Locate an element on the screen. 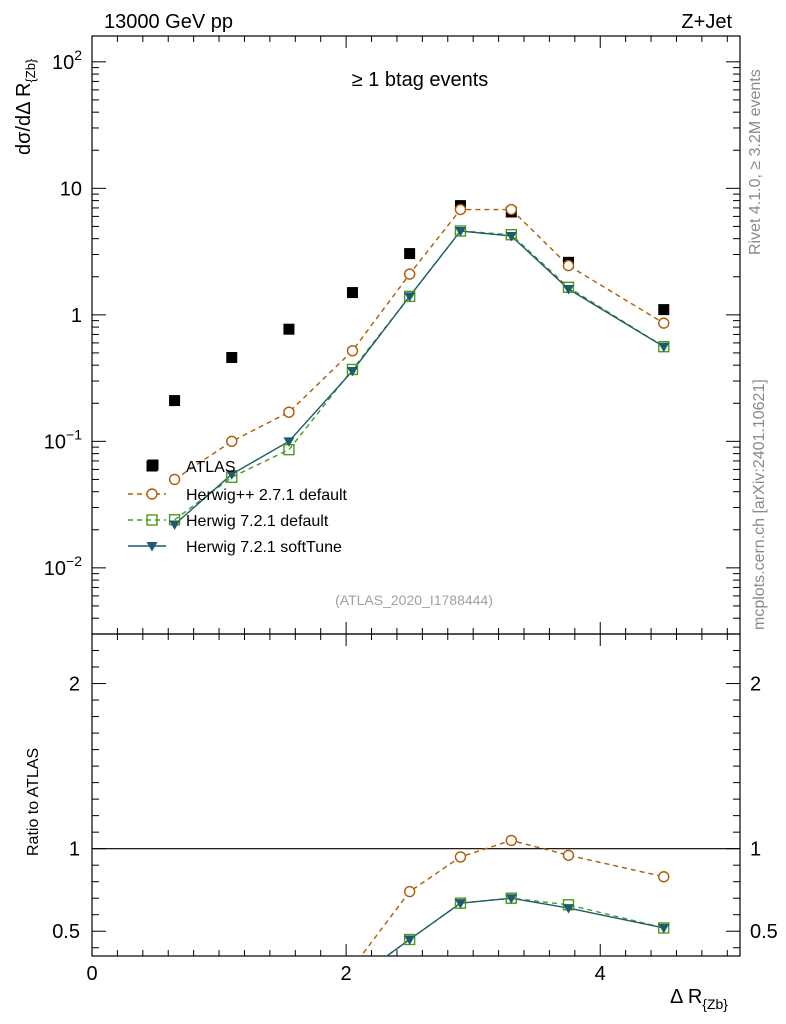 This screenshot has height=1024, width=786. x-tick-label: 2 is located at coordinates (346, 974).